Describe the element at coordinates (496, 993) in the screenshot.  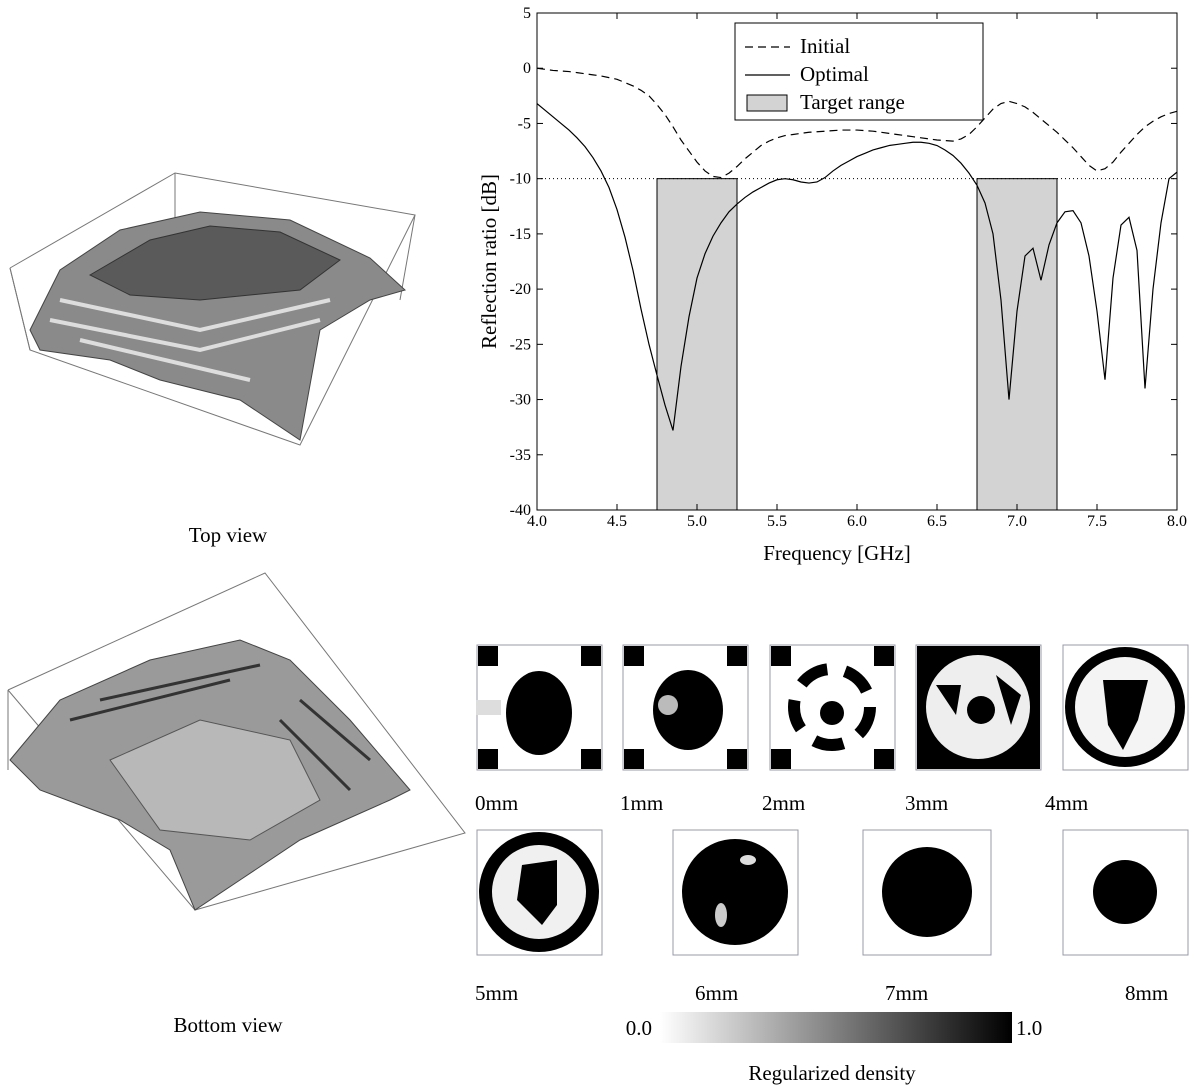
I see `slice-label: 5mm` at that location.